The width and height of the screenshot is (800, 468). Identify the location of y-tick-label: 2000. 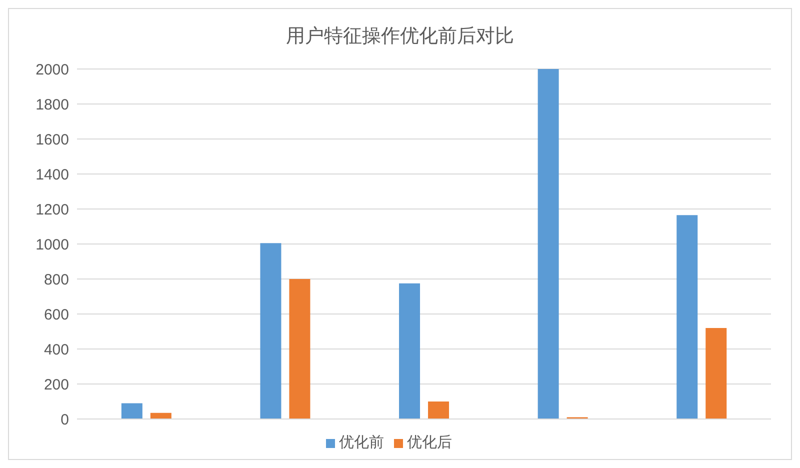
(52, 69).